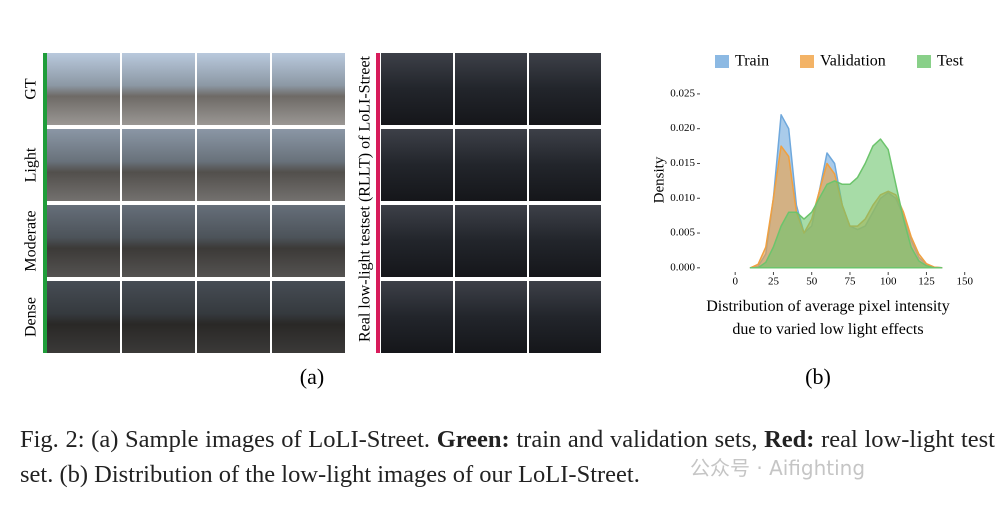 The height and width of the screenshot is (508, 1001). Describe the element at coordinates (735, 282) in the screenshot. I see `x-tick-label: 0` at that location.